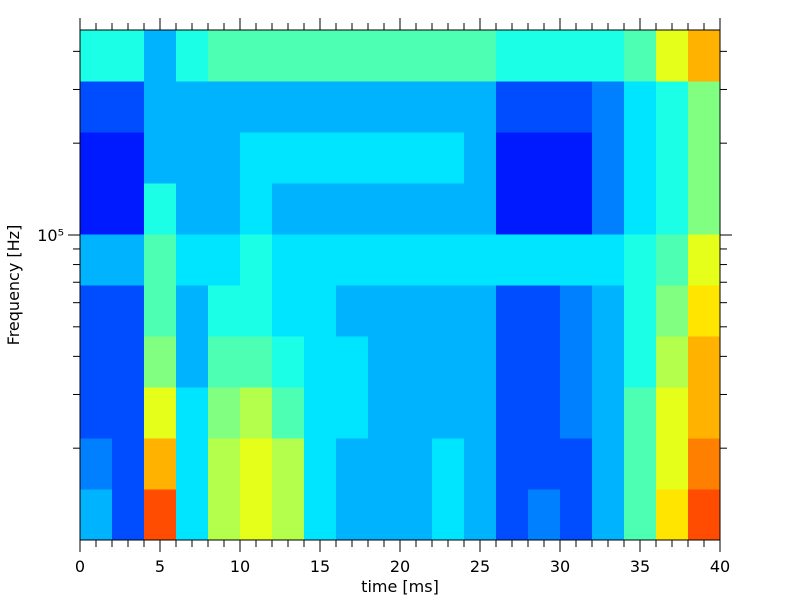 The height and width of the screenshot is (600, 800). What do you see at coordinates (400, 566) in the screenshot?
I see `x-tick-label: 20` at bounding box center [400, 566].